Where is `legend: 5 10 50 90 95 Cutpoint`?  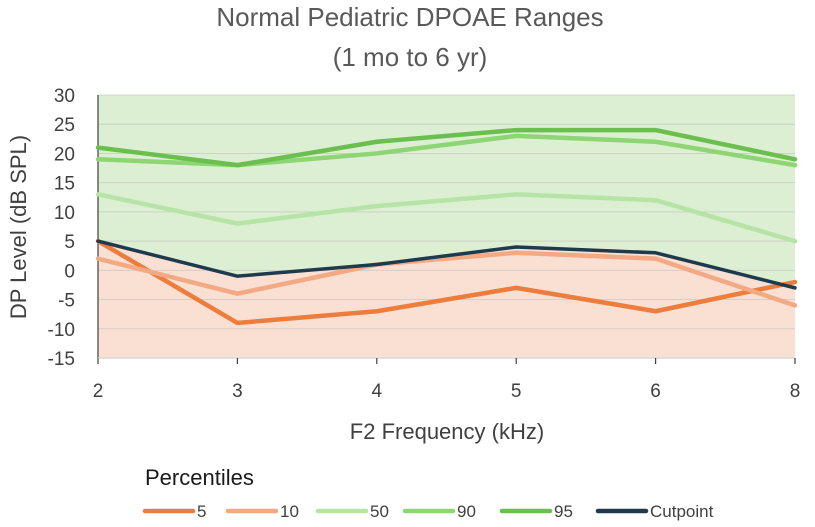 legend: 5 10 50 90 95 Cutpoint is located at coordinates (428, 511).